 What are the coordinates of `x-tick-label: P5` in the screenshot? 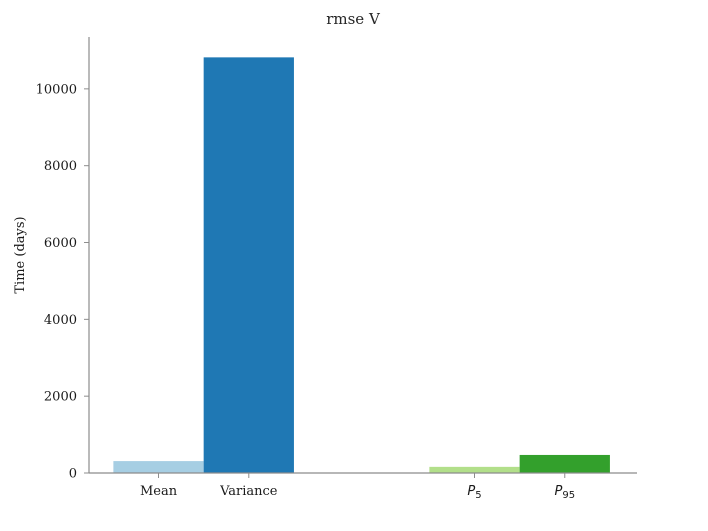 It's located at (474, 492).